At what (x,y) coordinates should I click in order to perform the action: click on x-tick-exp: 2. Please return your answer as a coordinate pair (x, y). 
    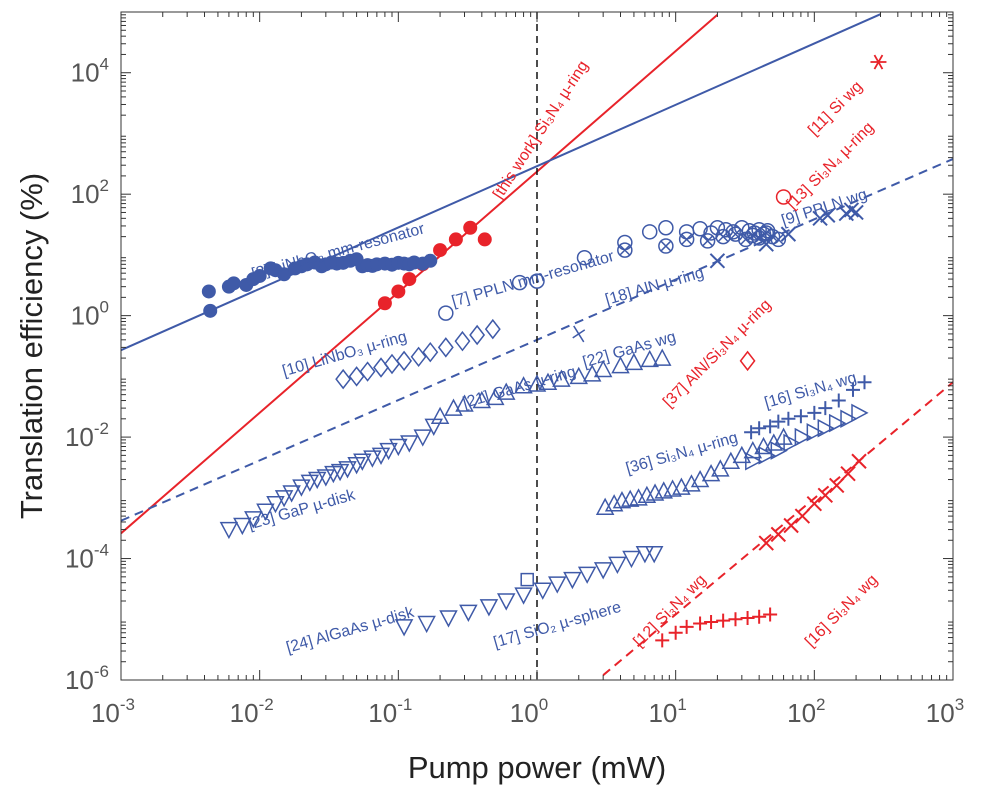
    Looking at the image, I should click on (820, 704).